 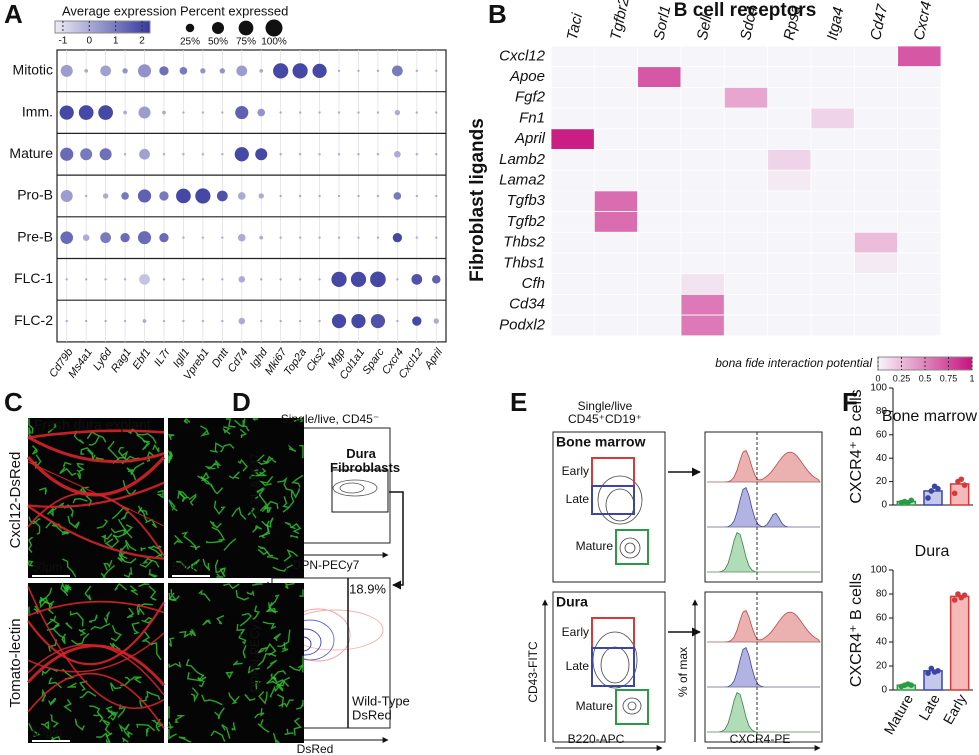 What do you see at coordinates (187, 567) in the screenshot?
I see `scale-bar-label: 50µm` at bounding box center [187, 567].